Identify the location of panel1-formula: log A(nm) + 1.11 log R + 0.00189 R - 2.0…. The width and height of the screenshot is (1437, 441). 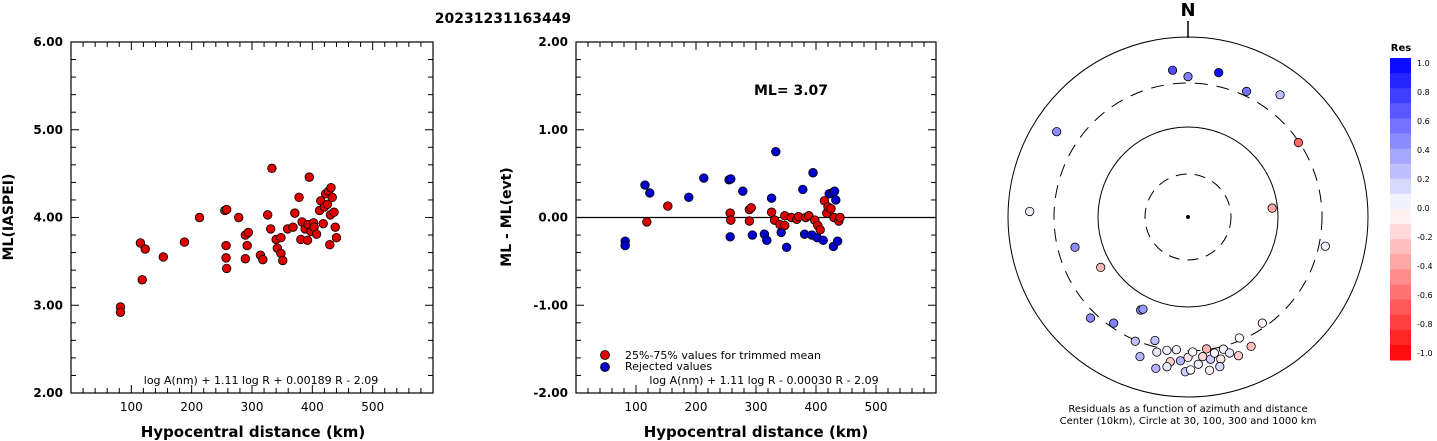
(261, 380).